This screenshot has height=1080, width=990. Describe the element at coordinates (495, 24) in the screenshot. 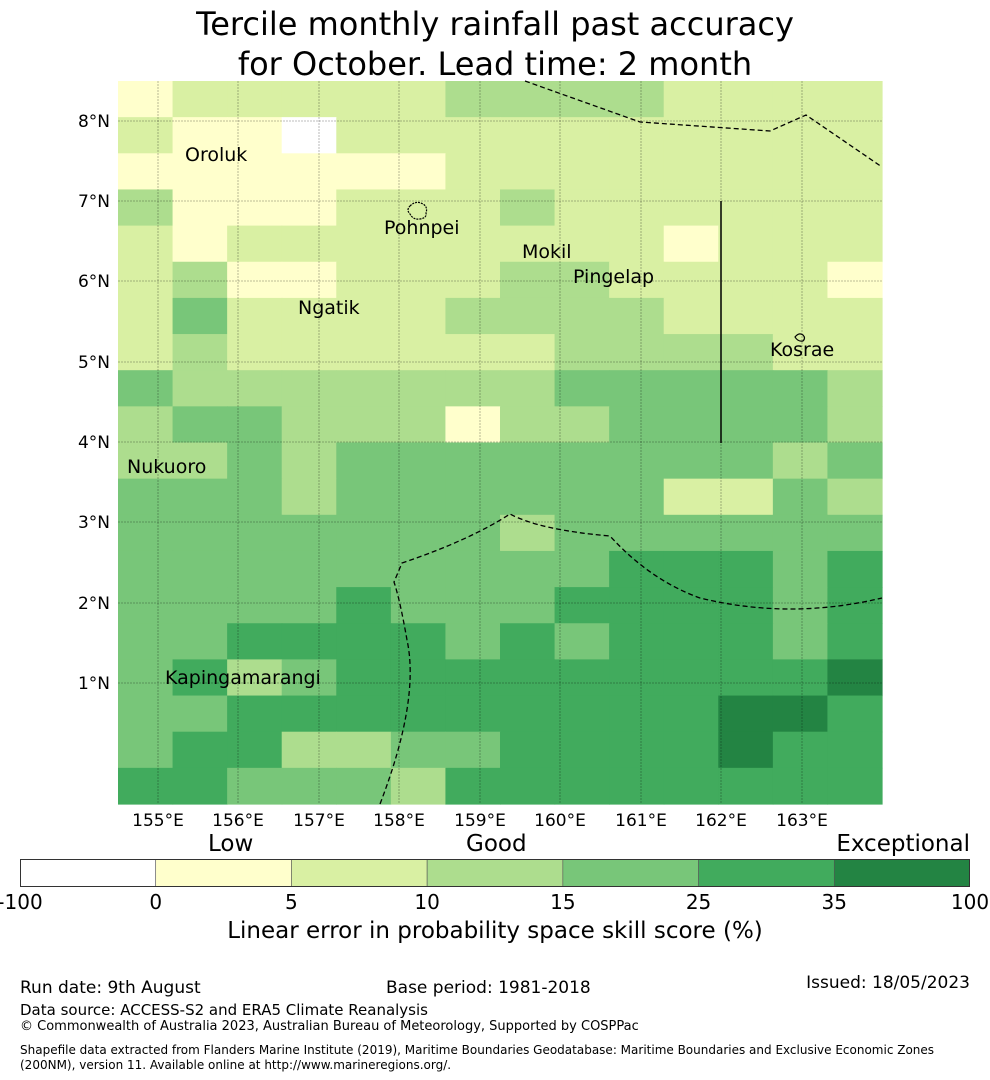

I see `title-line-1: Tercile monthly rainfall past accuracy` at that location.